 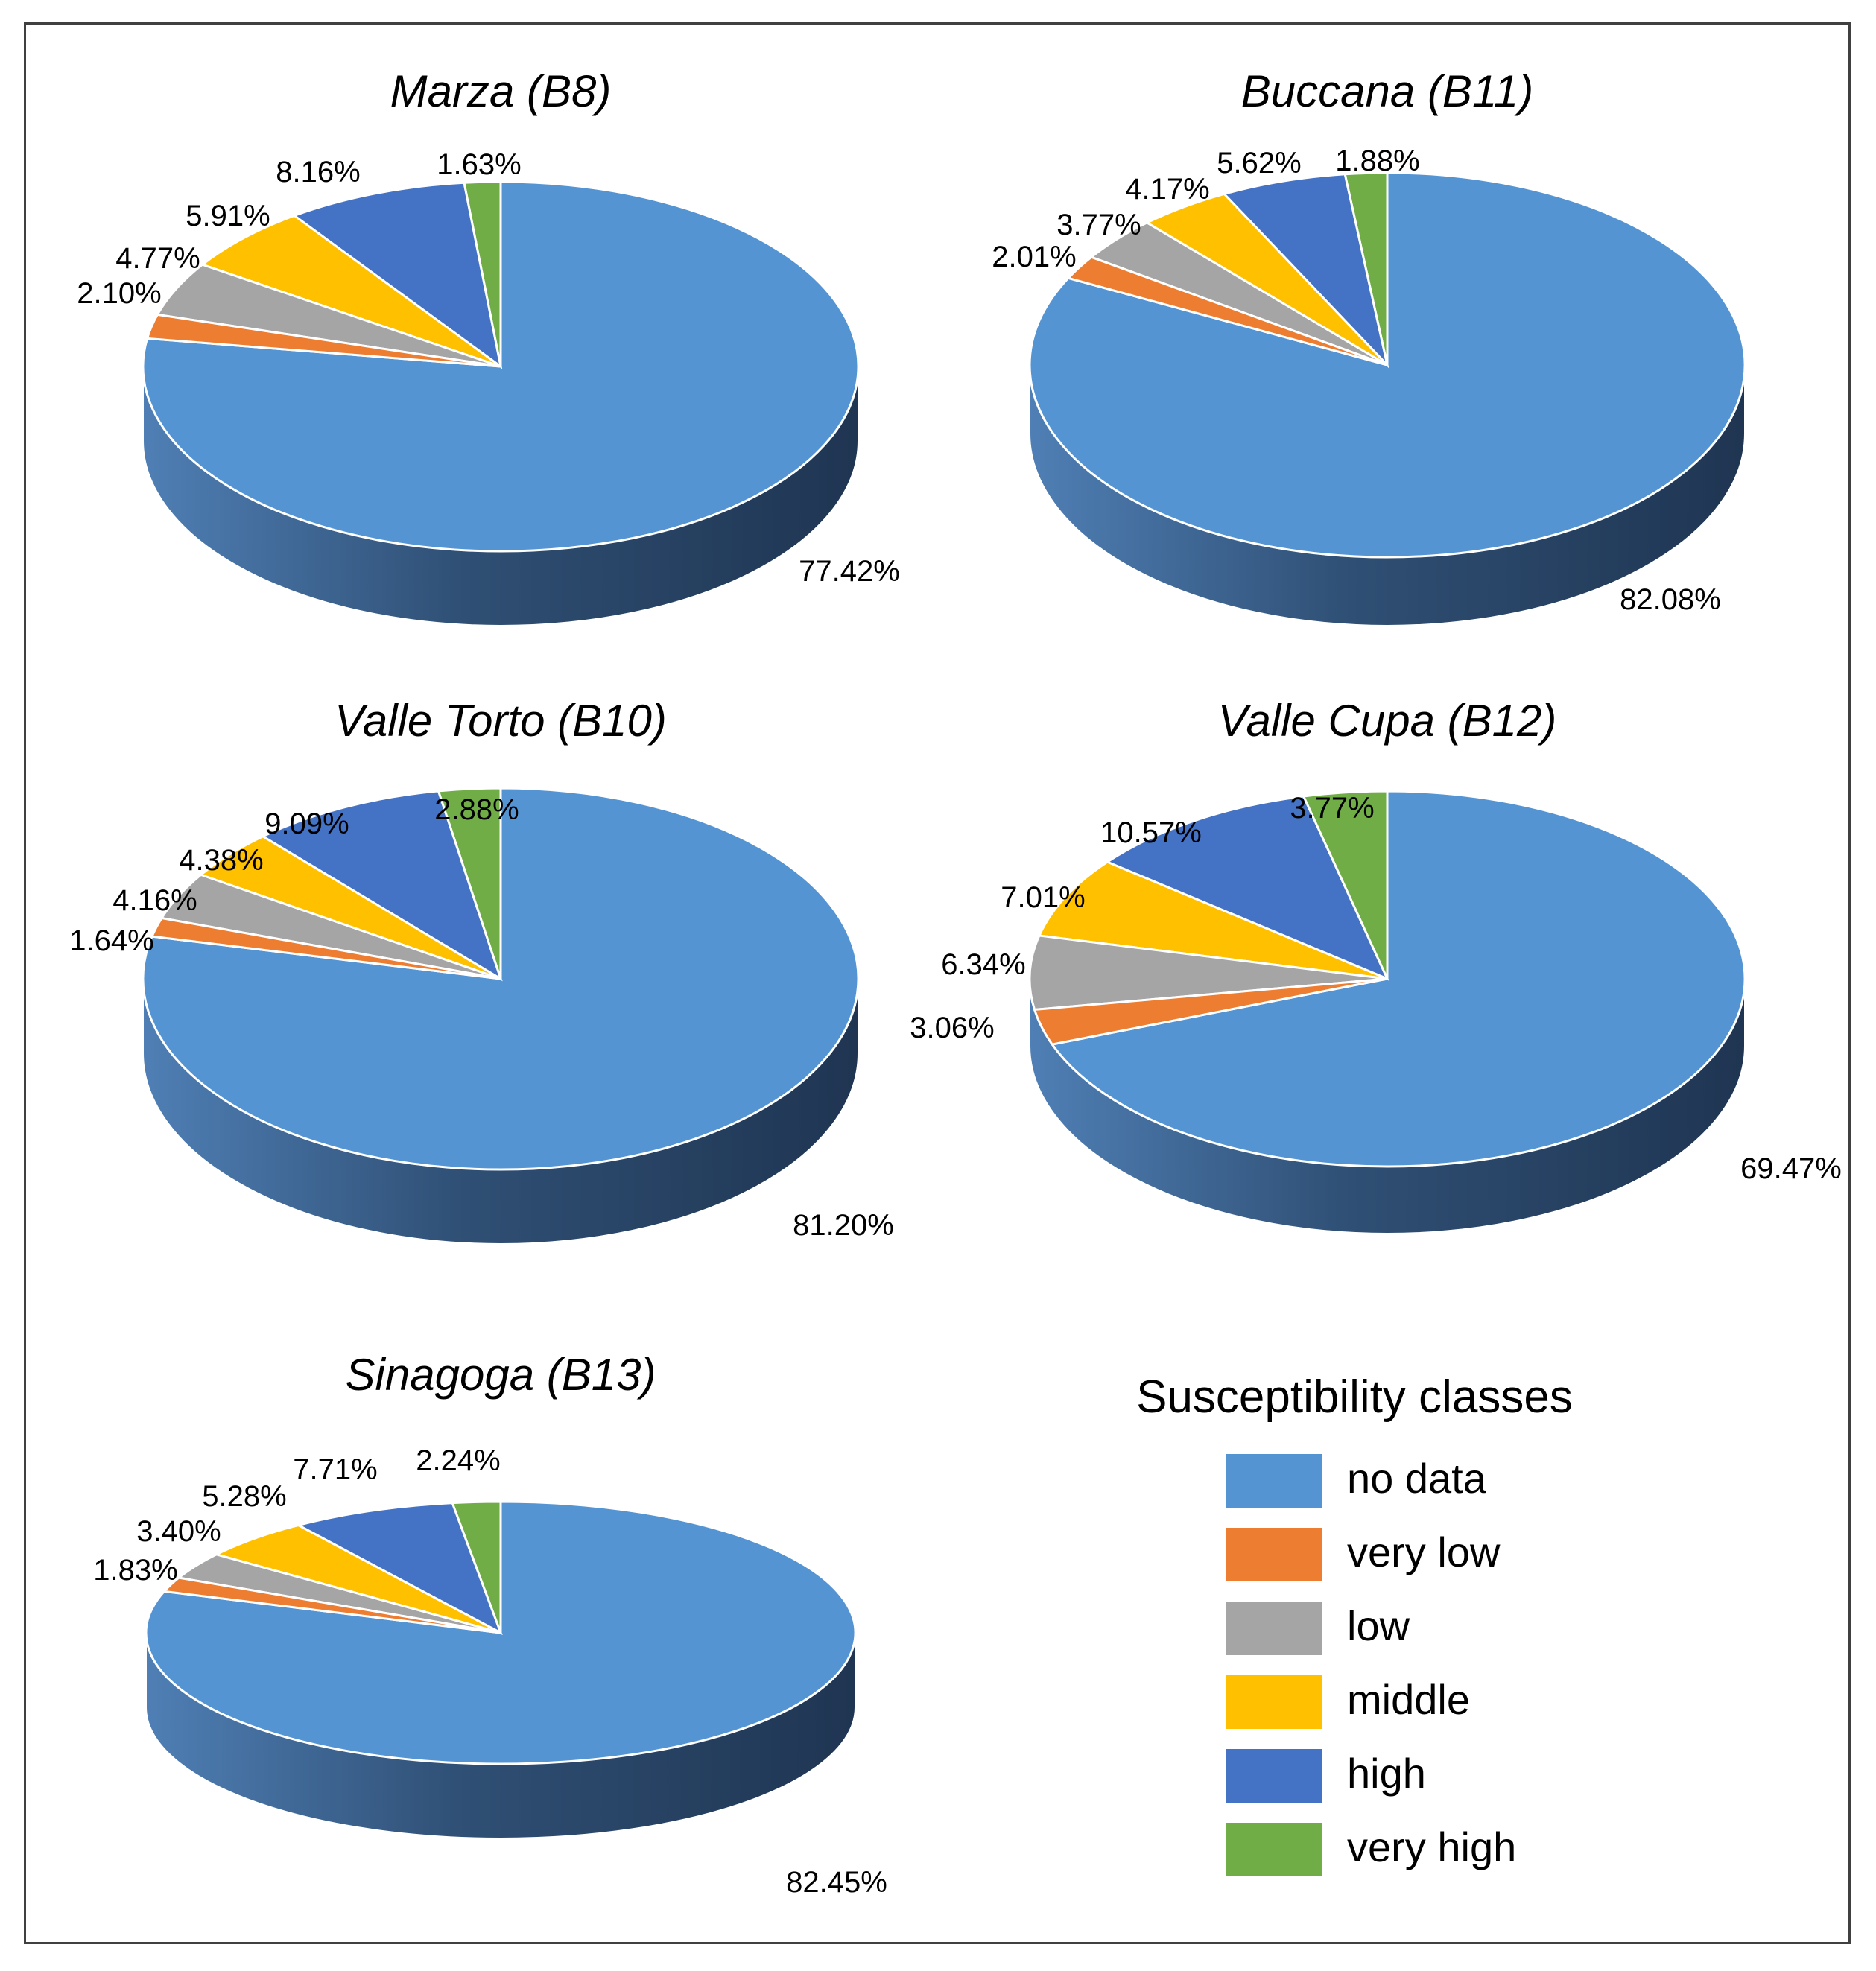 I want to click on data-label-very-low: 1.64%, so click(x=111, y=941).